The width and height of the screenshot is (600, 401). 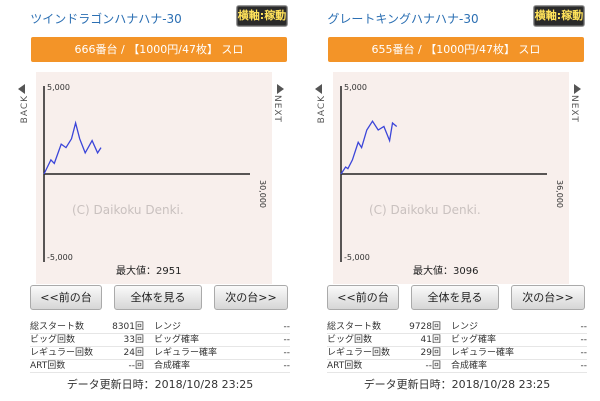 What do you see at coordinates (456, 49) in the screenshot?
I see `machine-info-bar: 655番台 / 【1000円/47枚】 スロ` at bounding box center [456, 49].